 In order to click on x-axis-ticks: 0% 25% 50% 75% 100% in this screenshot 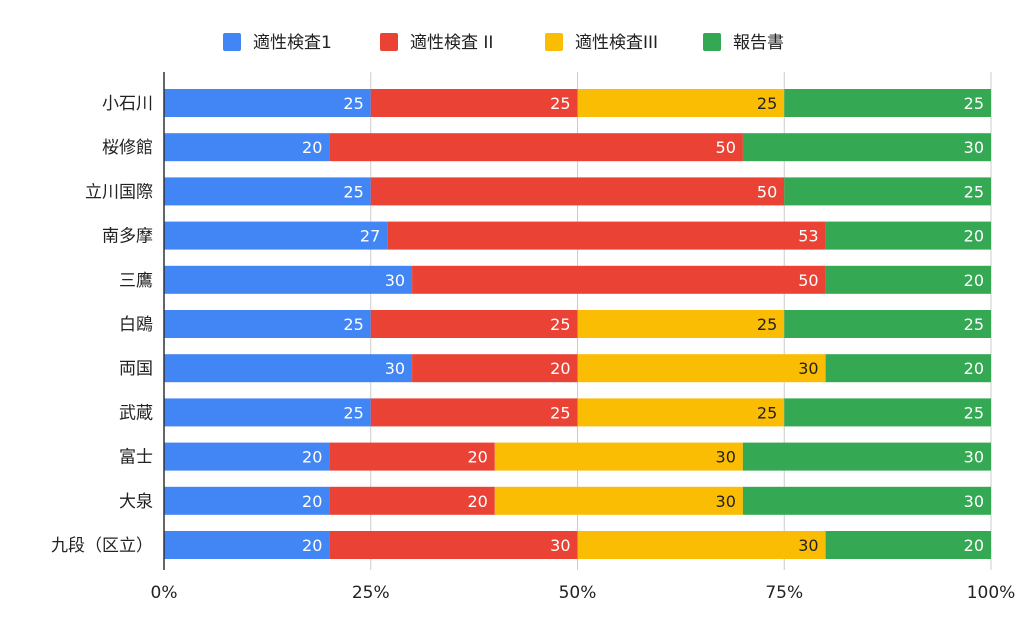, I will do `click(583, 593)`.